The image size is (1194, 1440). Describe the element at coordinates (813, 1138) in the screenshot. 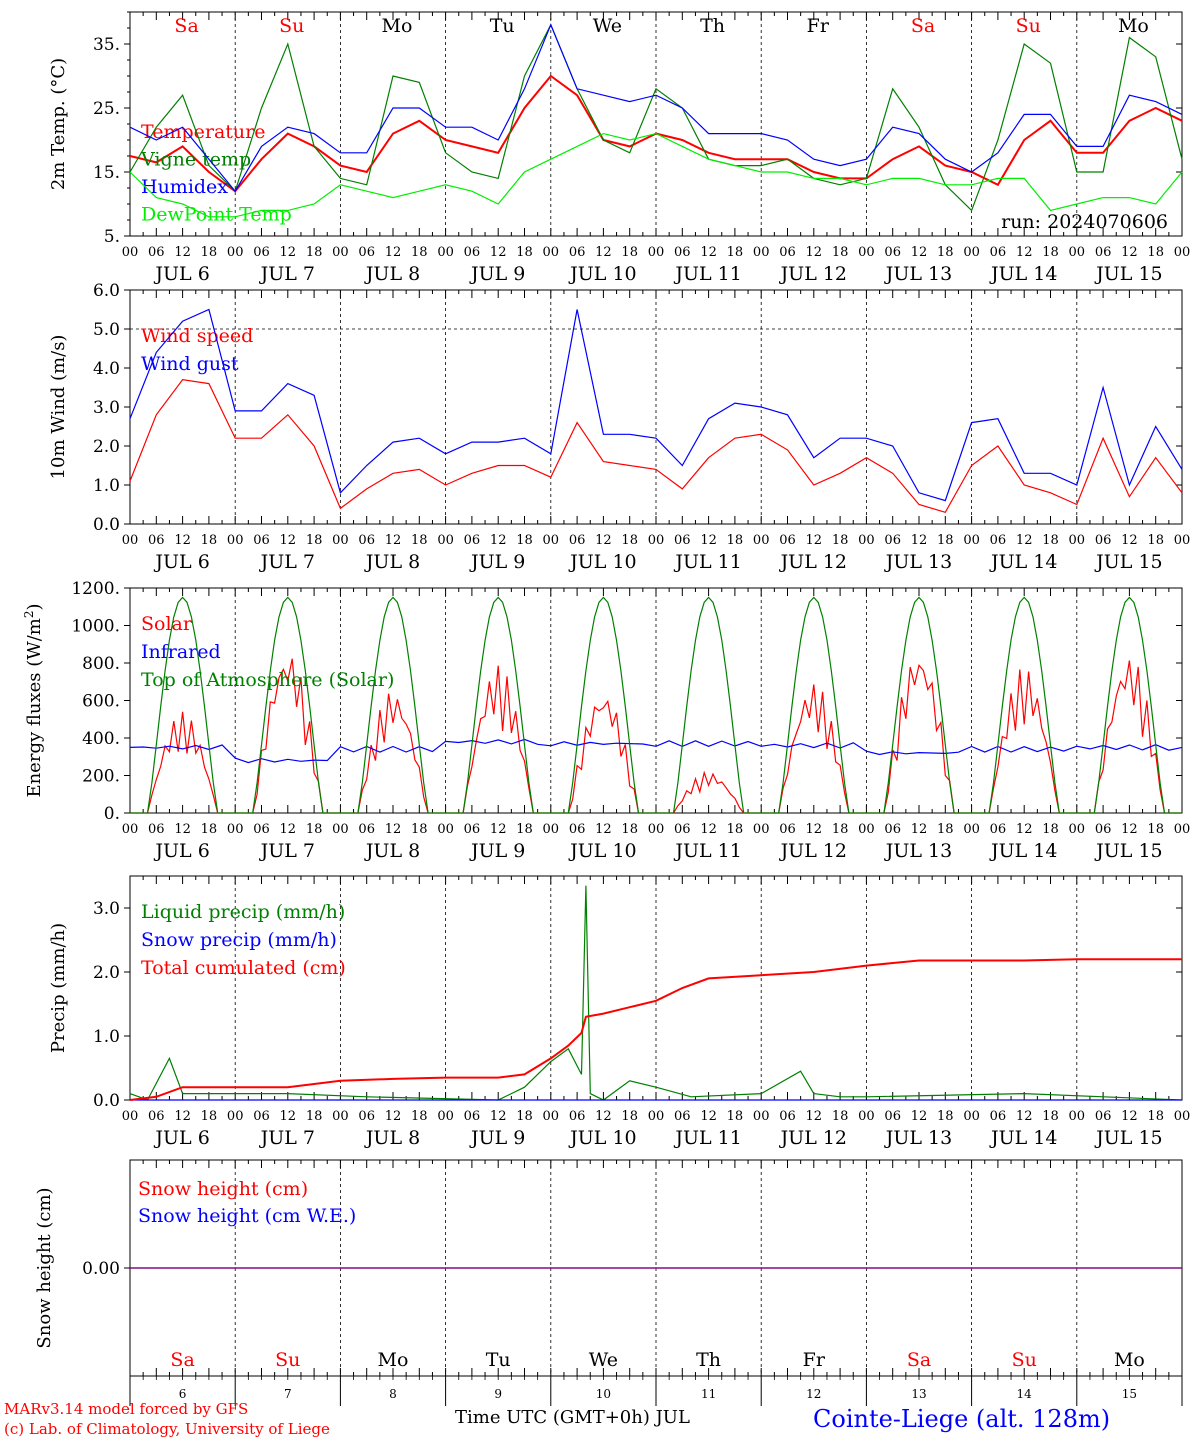

I see `date-label: JUL 12` at that location.